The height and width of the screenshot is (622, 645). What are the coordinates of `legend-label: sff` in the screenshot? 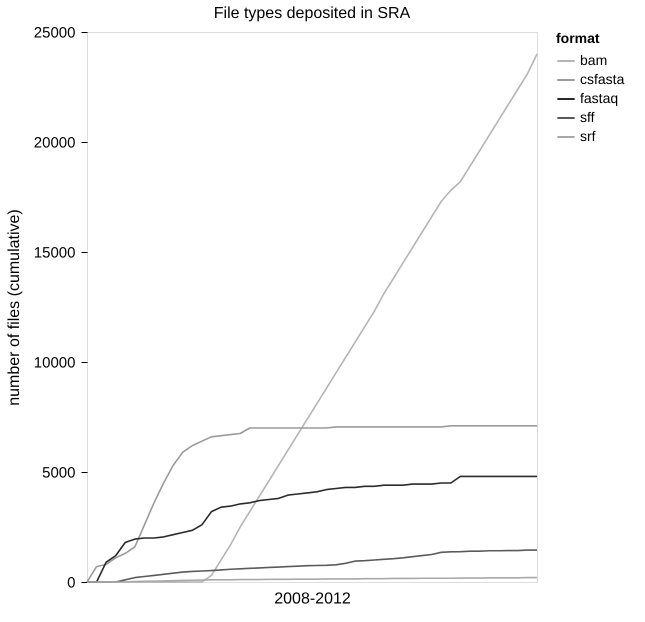 It's located at (587, 117).